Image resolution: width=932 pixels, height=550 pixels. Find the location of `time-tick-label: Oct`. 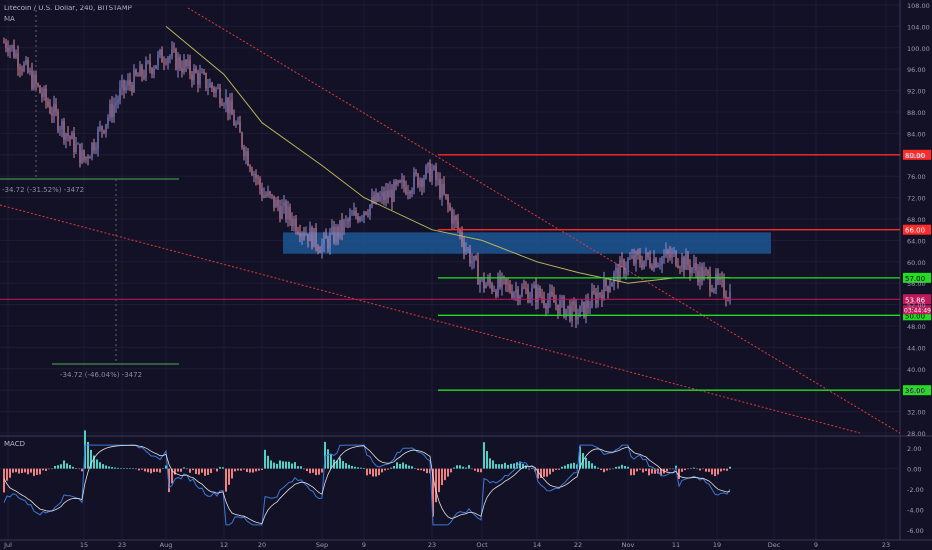

time-tick-label: Oct is located at coordinates (482, 545).